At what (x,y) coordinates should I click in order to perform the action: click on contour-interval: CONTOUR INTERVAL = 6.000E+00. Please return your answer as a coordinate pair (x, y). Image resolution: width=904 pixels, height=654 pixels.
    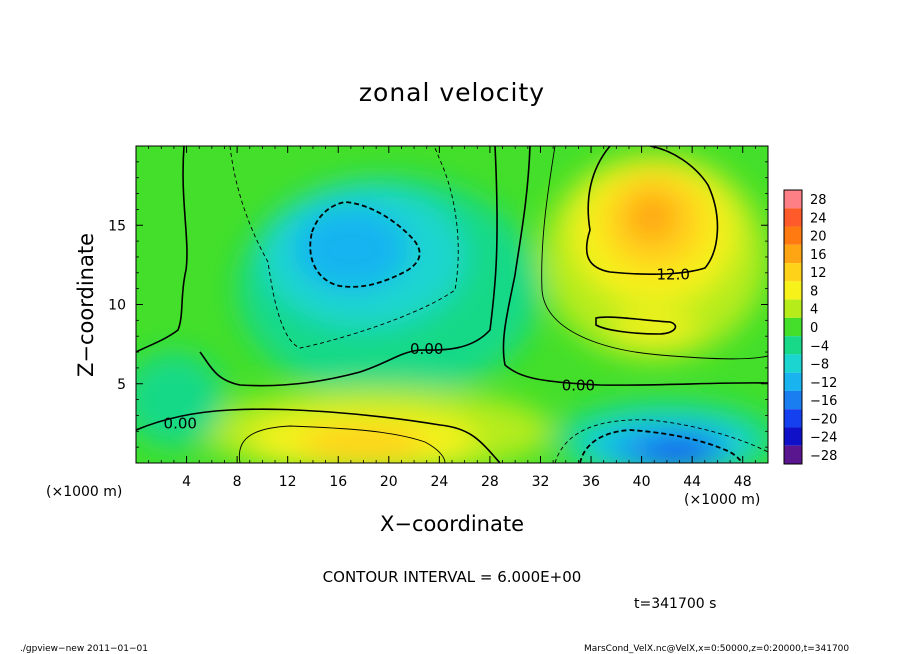
    Looking at the image, I should click on (452, 577).